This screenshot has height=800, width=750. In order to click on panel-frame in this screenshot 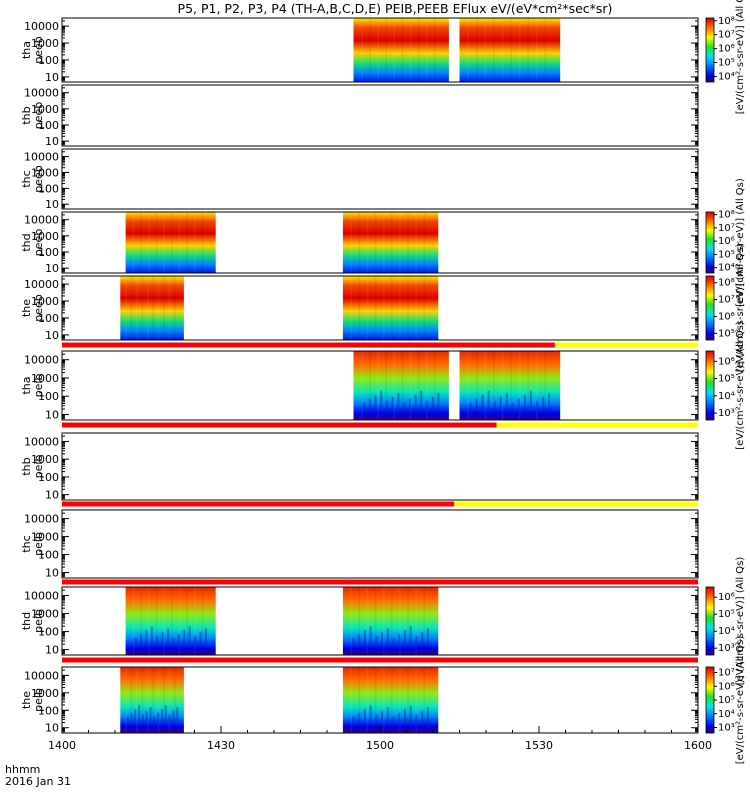, I will do `click(380, 115)`.